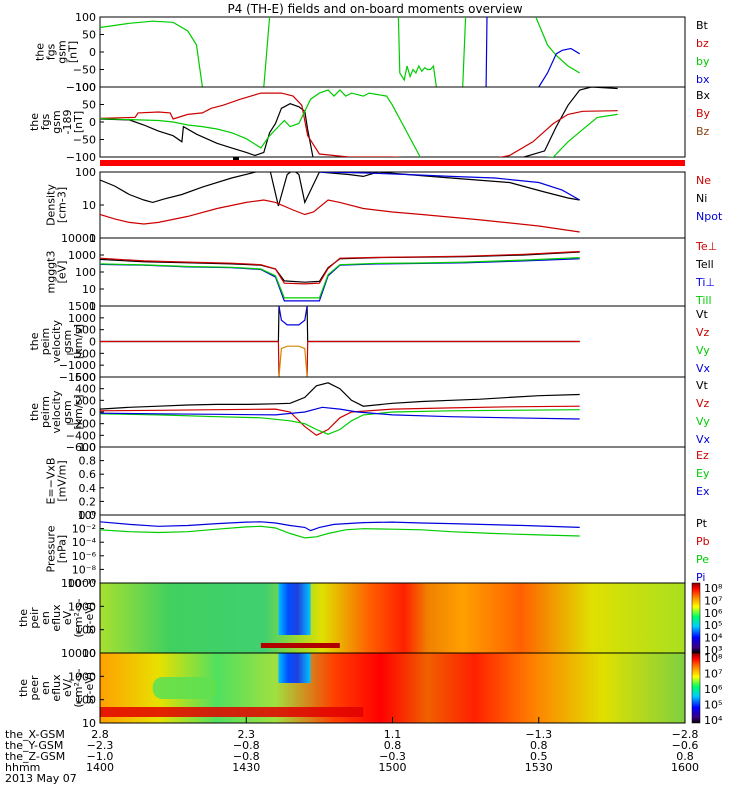  What do you see at coordinates (81, 157) in the screenshot?
I see `y-tick-label: −100` at bounding box center [81, 157].